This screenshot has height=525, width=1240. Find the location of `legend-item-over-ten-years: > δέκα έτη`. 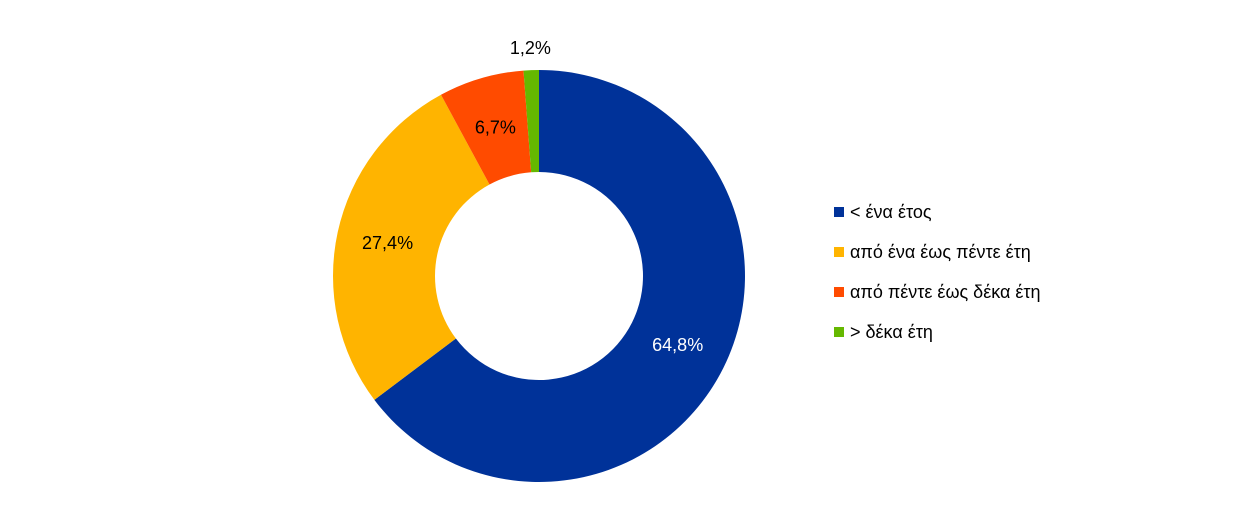

legend-item-over-ten-years: > δέκα έτη is located at coordinates (937, 332).